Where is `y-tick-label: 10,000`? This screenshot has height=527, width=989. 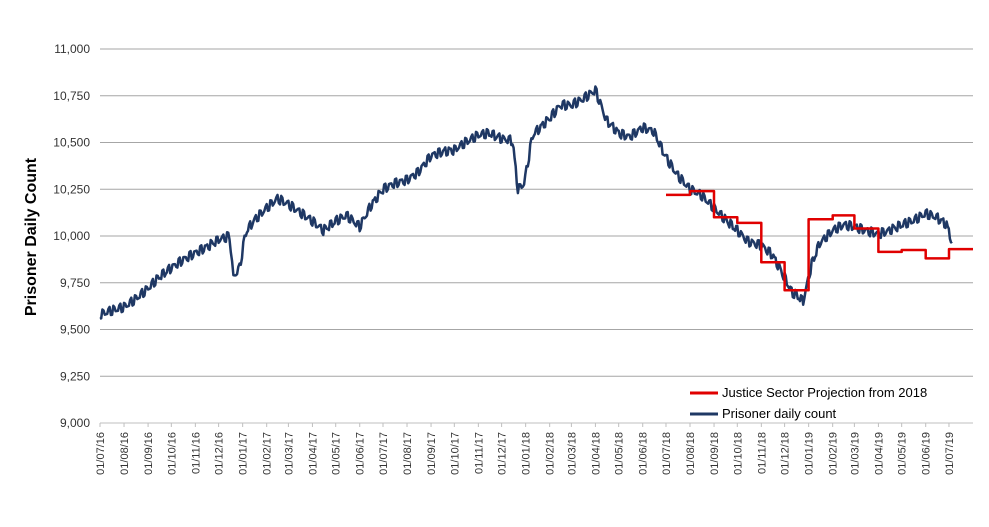 y-tick-label: 10,000 is located at coordinates (71, 236).